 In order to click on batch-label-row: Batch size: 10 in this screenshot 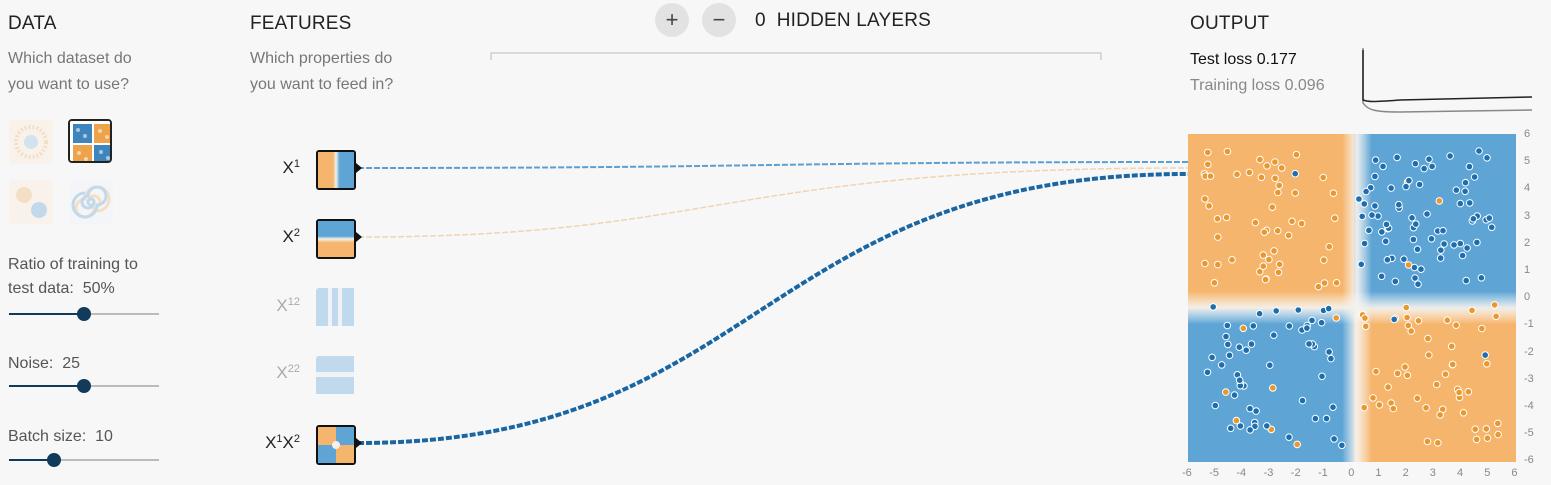, I will do `click(60, 437)`.